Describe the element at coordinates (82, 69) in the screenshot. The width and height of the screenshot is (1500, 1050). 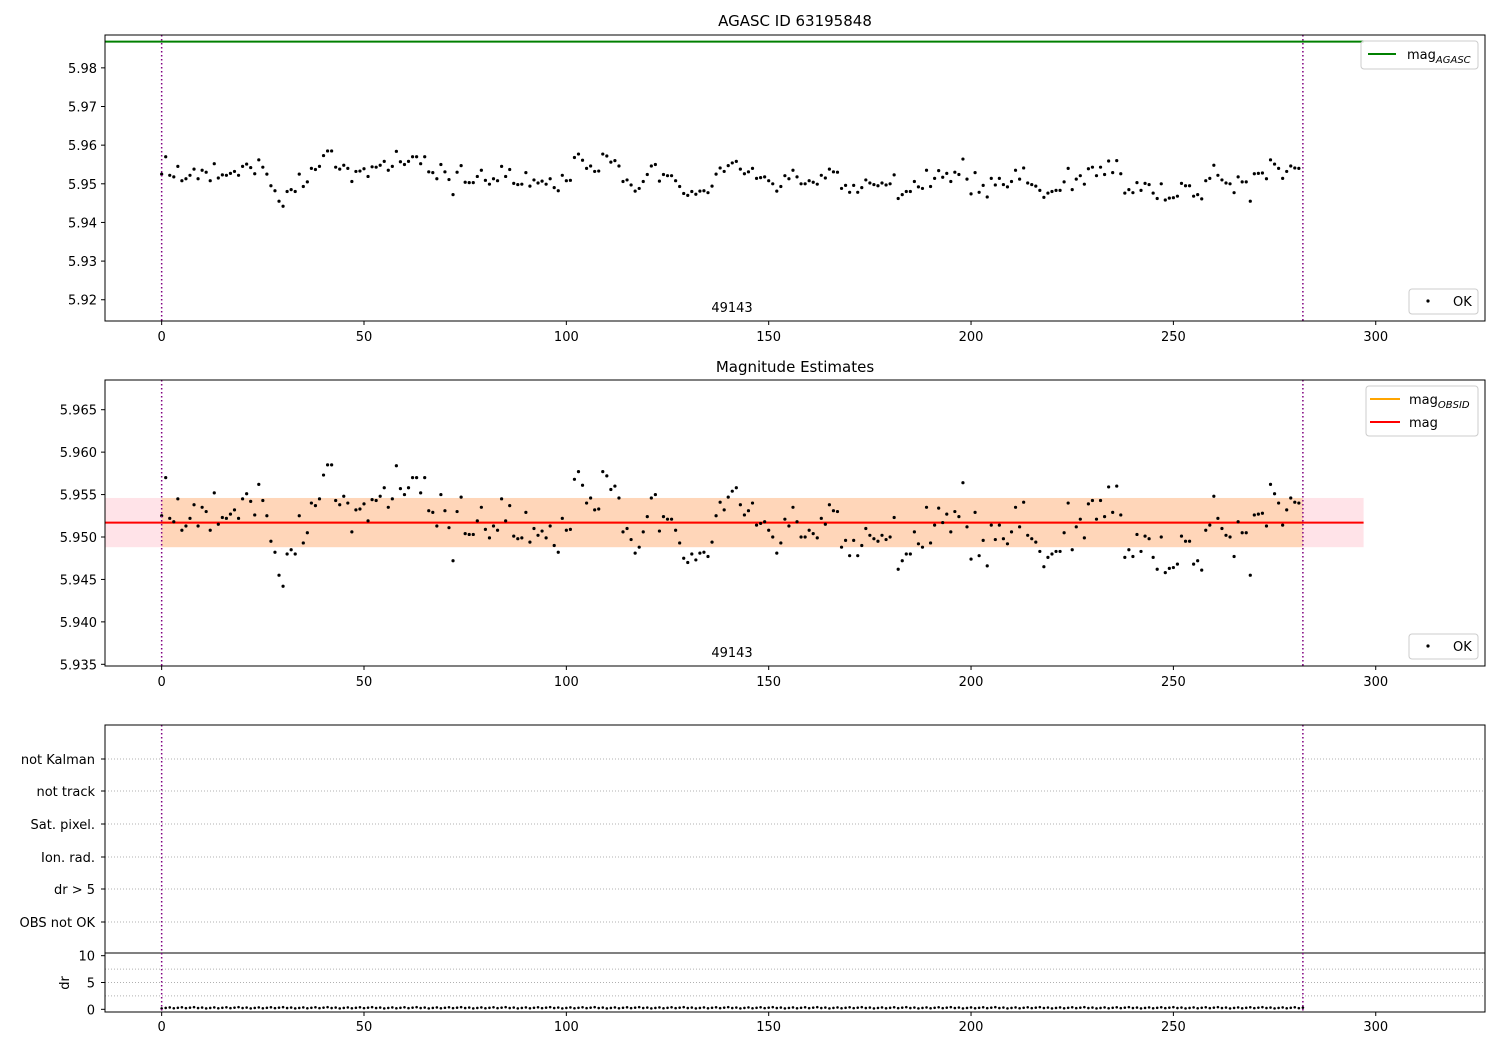
I see `y-tick-label: 5.98` at that location.